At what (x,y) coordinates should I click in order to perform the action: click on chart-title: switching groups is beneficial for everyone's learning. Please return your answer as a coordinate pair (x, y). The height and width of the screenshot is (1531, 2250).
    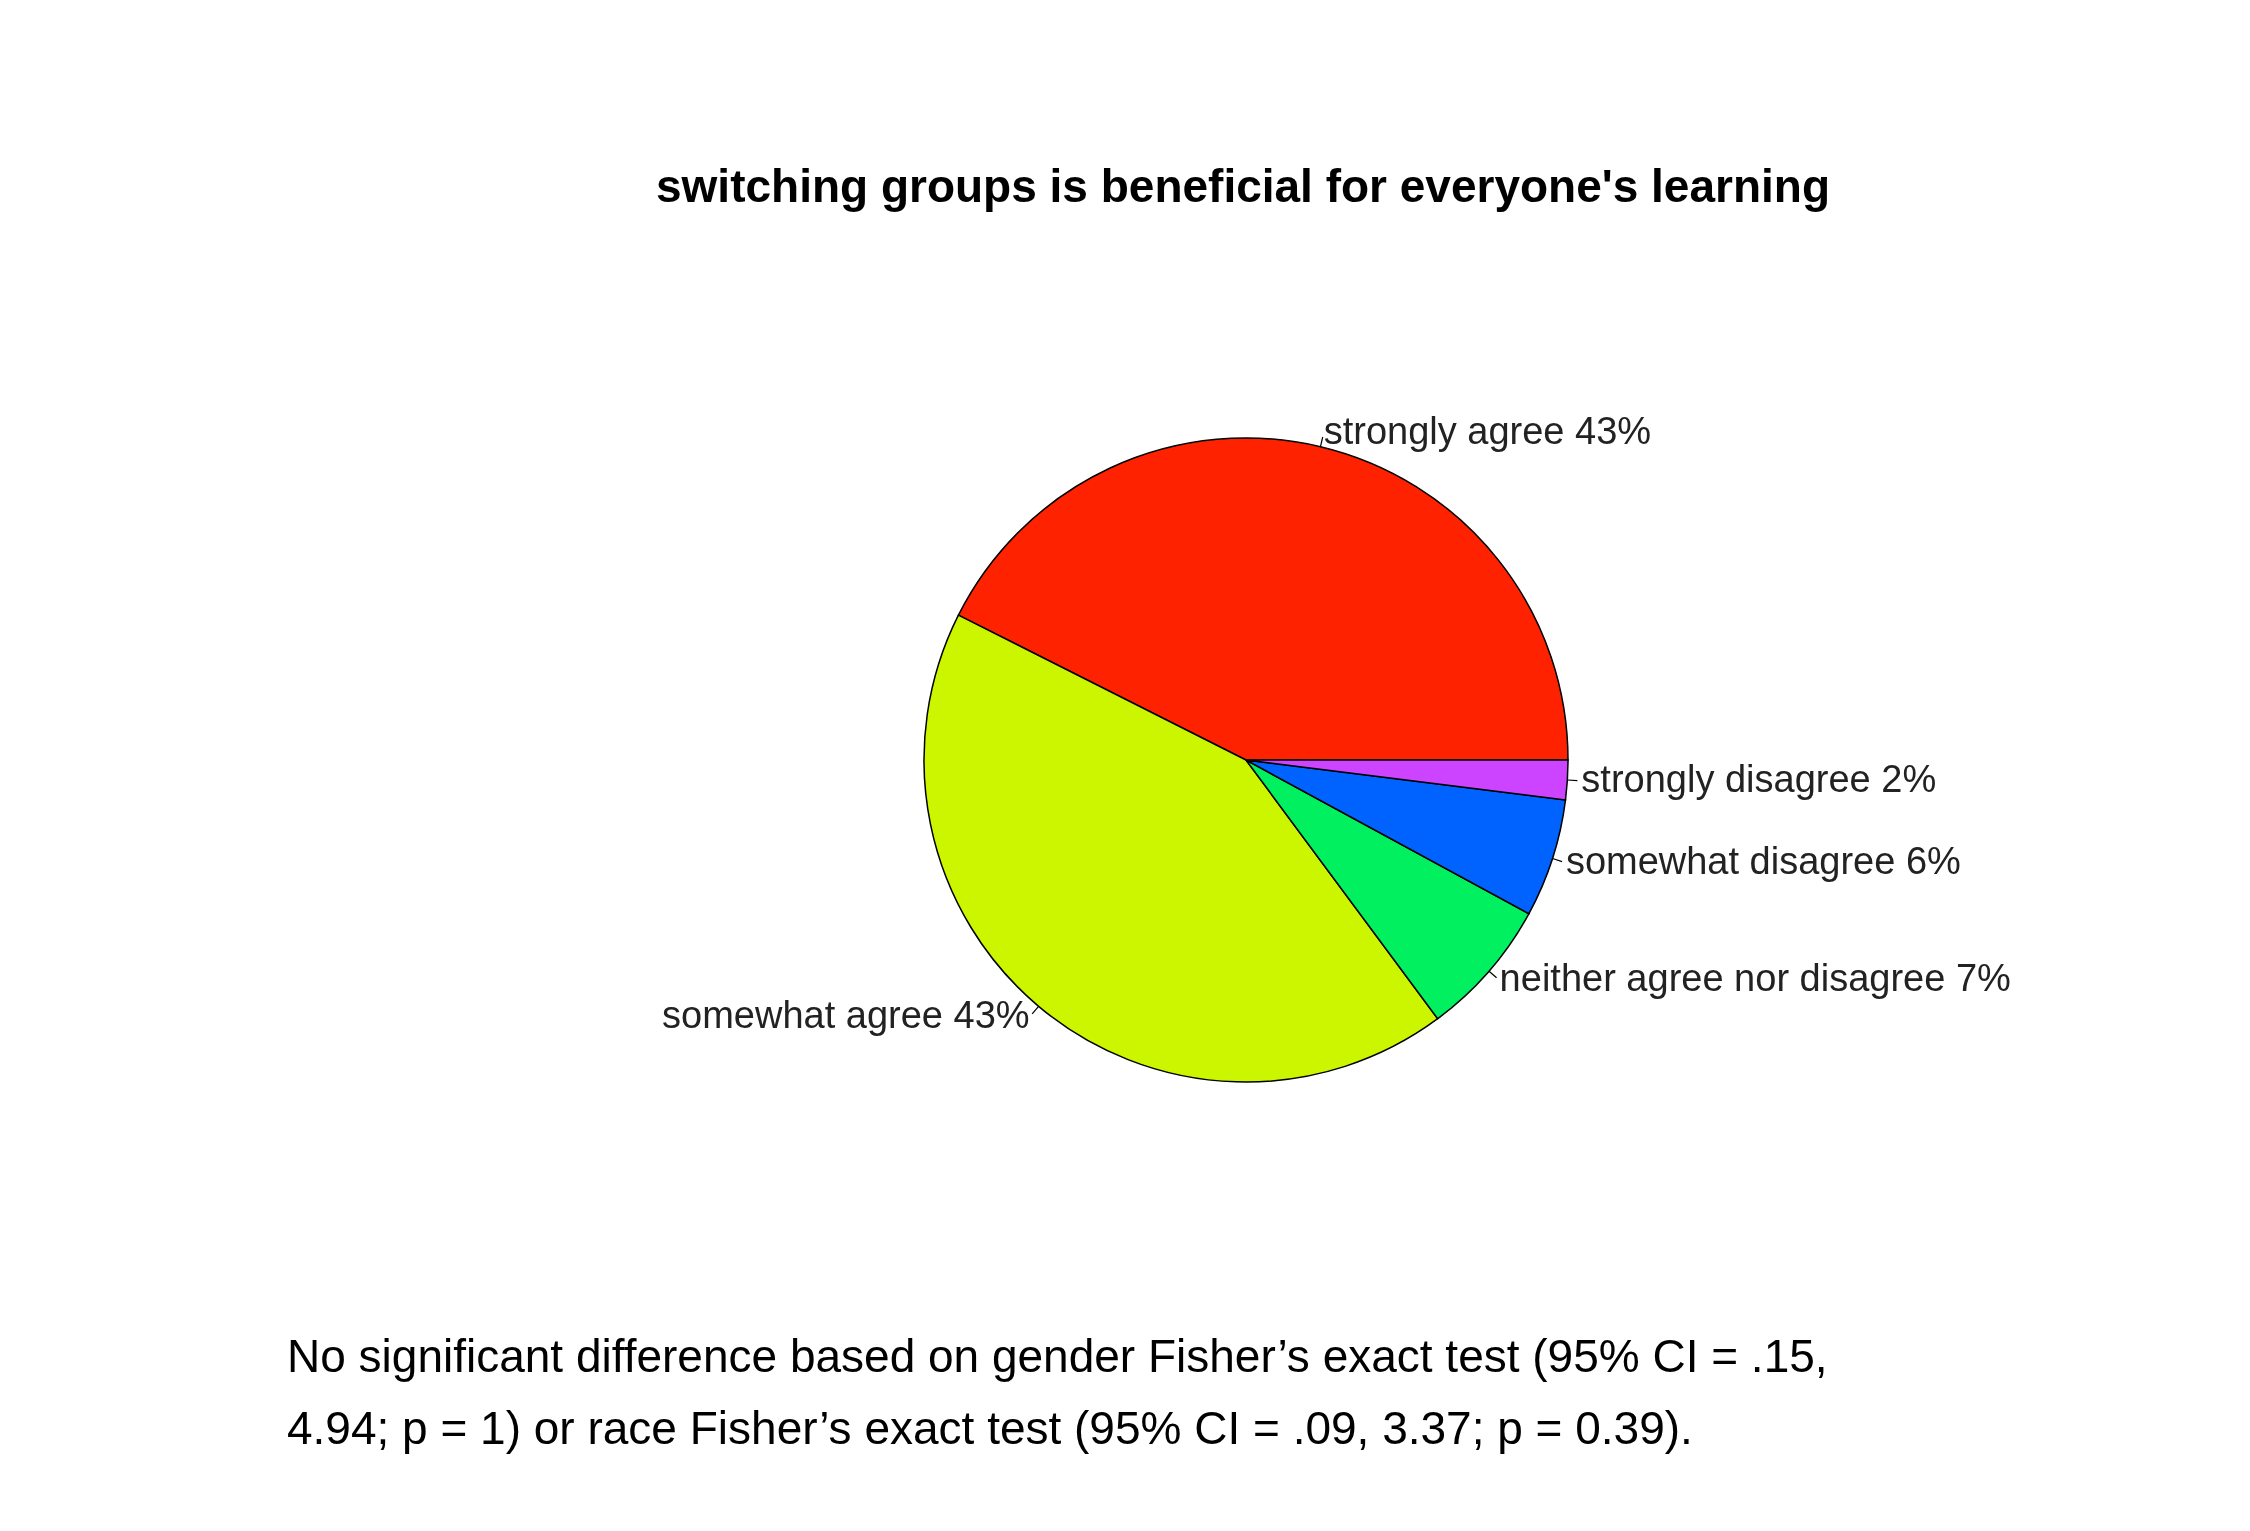
    Looking at the image, I should click on (1243, 186).